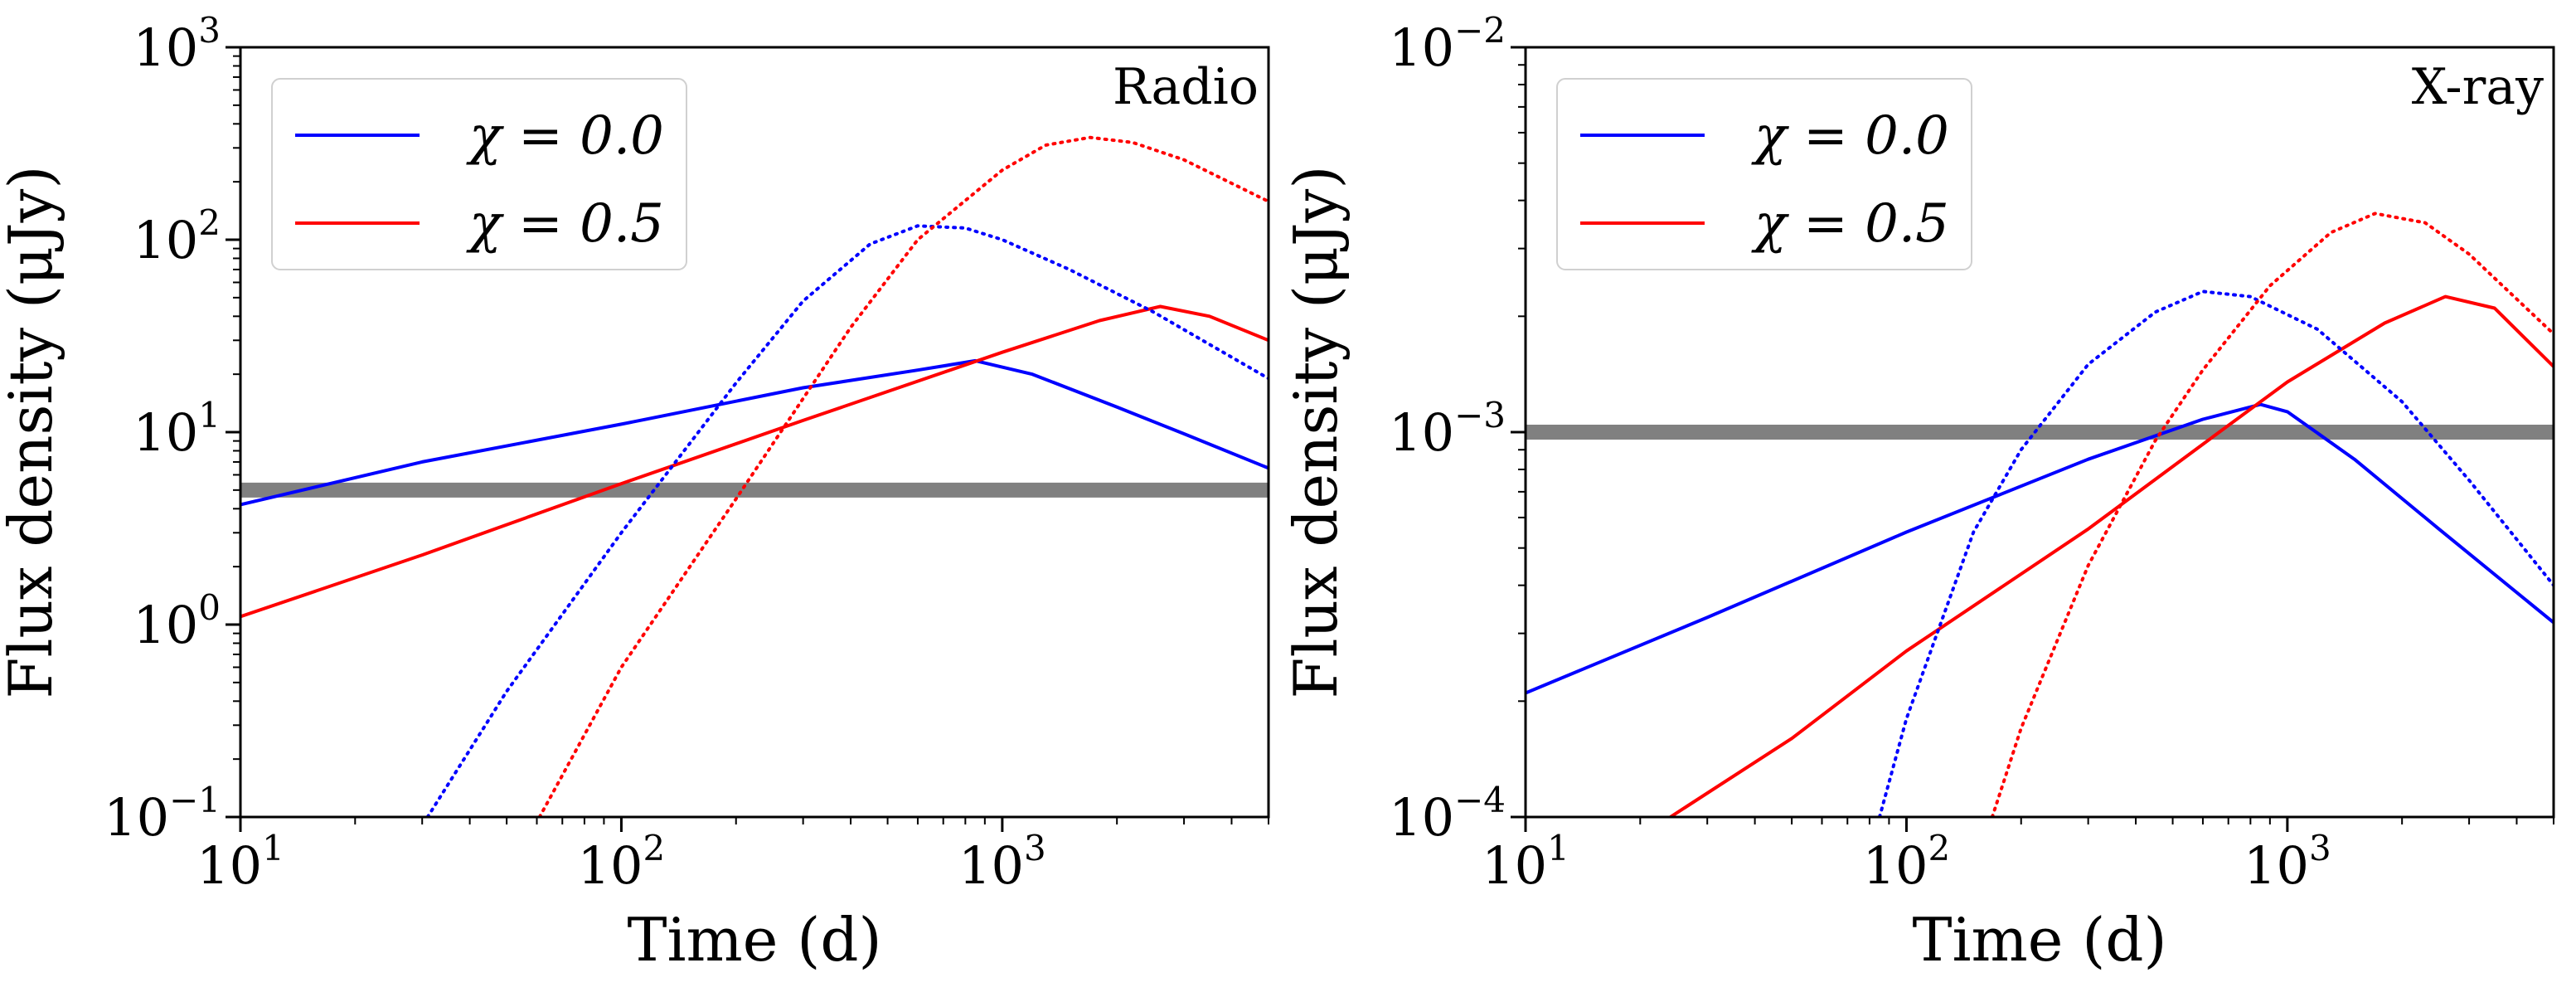 This screenshot has width=2576, height=997. What do you see at coordinates (1186, 87) in the screenshot?
I see `panel-label: Radio` at bounding box center [1186, 87].